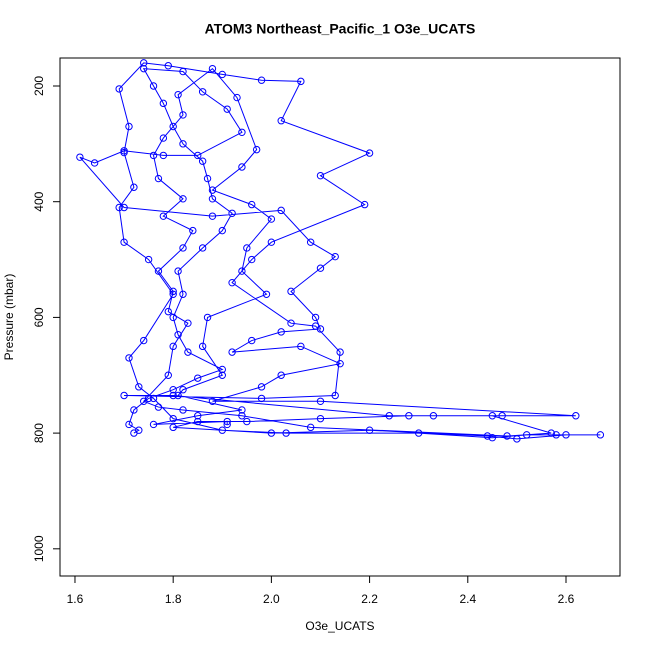  What do you see at coordinates (340, 29) in the screenshot?
I see `chart-title: ATOM3 Northeast_Pacific_1 O3e_UCATS` at bounding box center [340, 29].